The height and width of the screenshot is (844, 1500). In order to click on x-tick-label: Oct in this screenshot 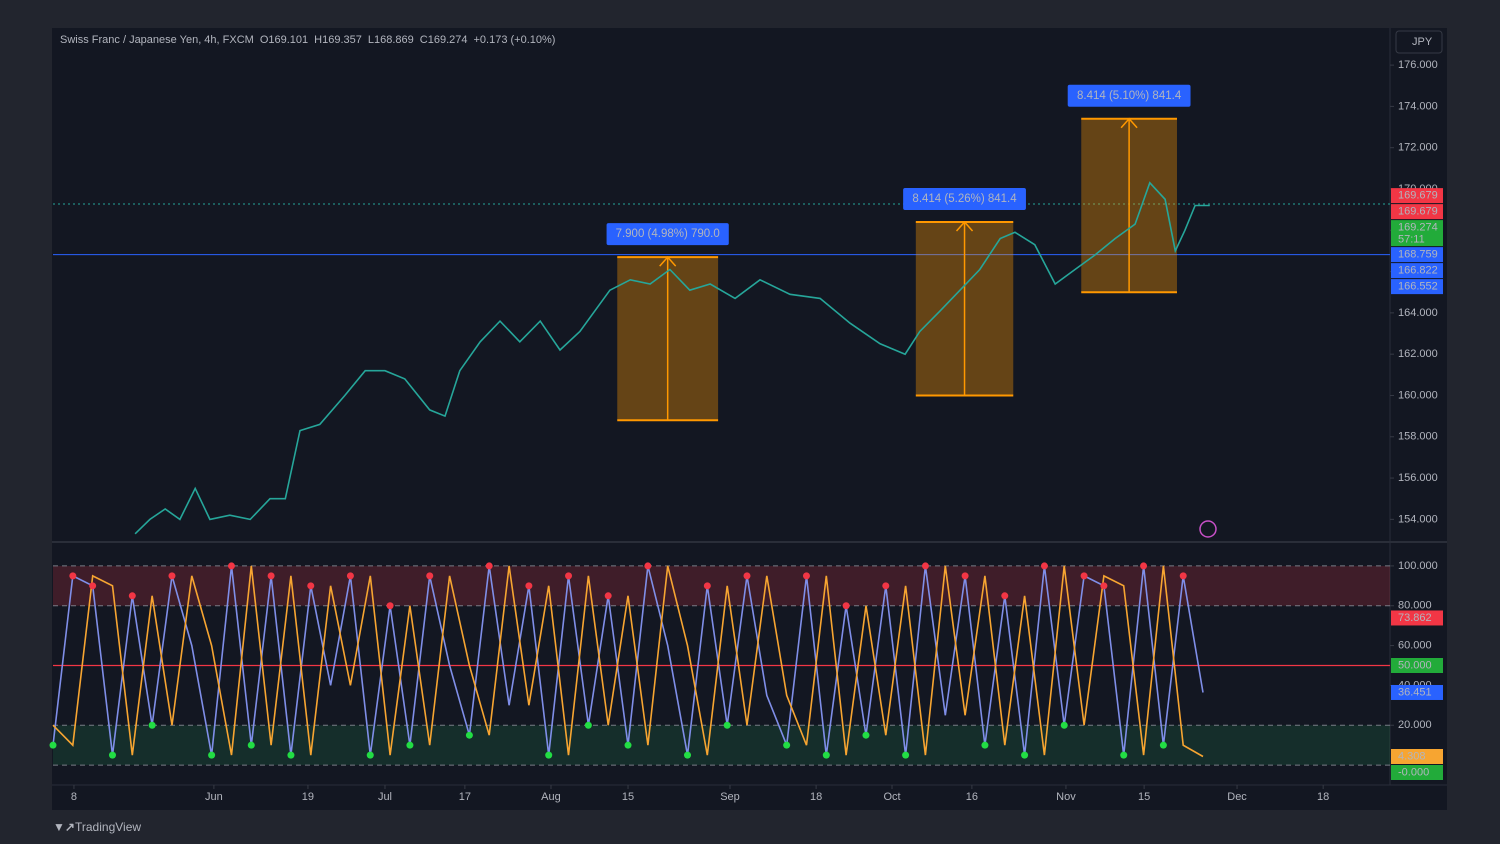, I will do `click(891, 797)`.